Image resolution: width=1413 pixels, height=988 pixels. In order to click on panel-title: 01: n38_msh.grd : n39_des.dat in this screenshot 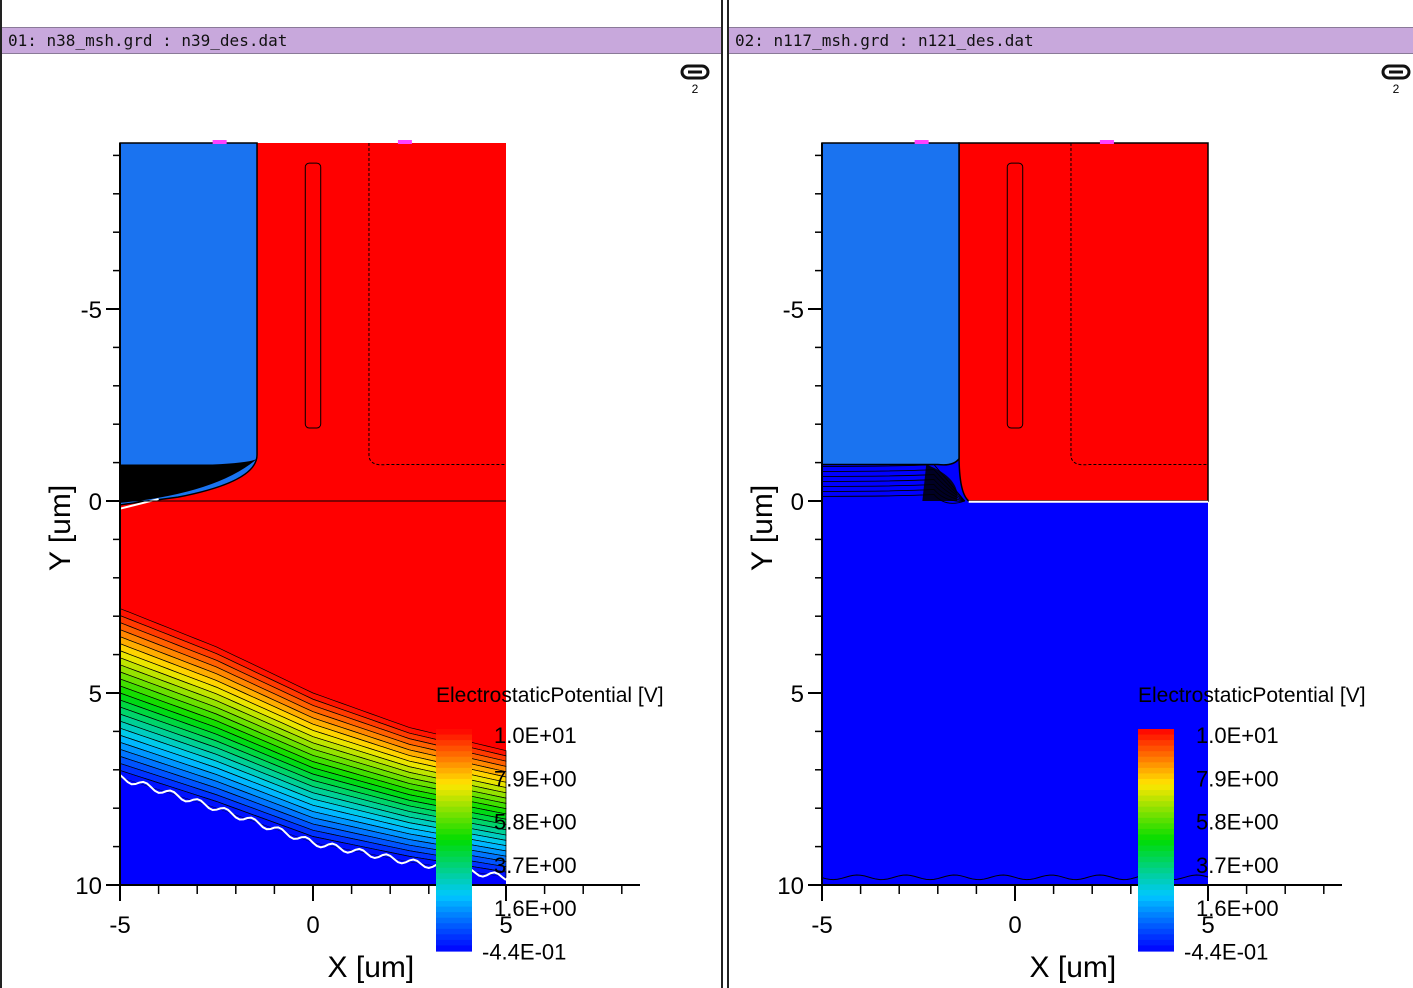, I will do `click(148, 40)`.